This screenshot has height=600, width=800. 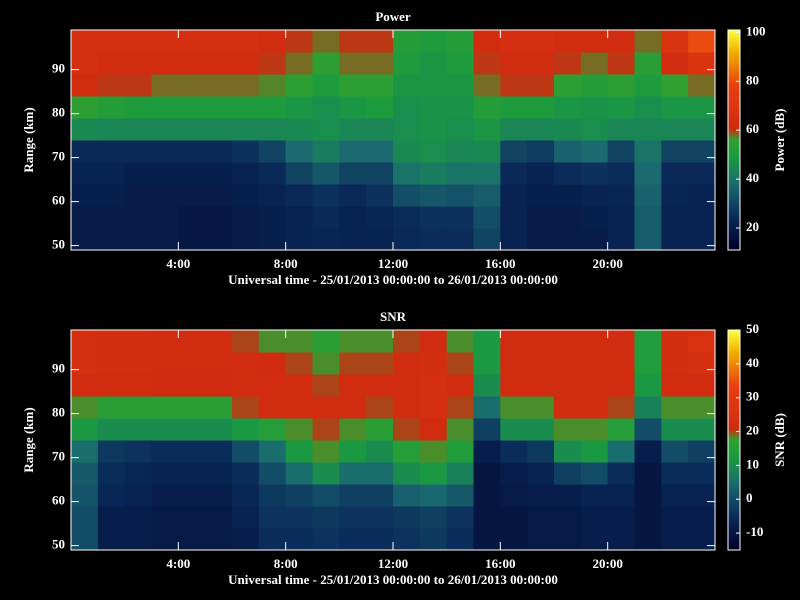 What do you see at coordinates (58, 68) in the screenshot?
I see `y-tick-label: 90` at bounding box center [58, 68].